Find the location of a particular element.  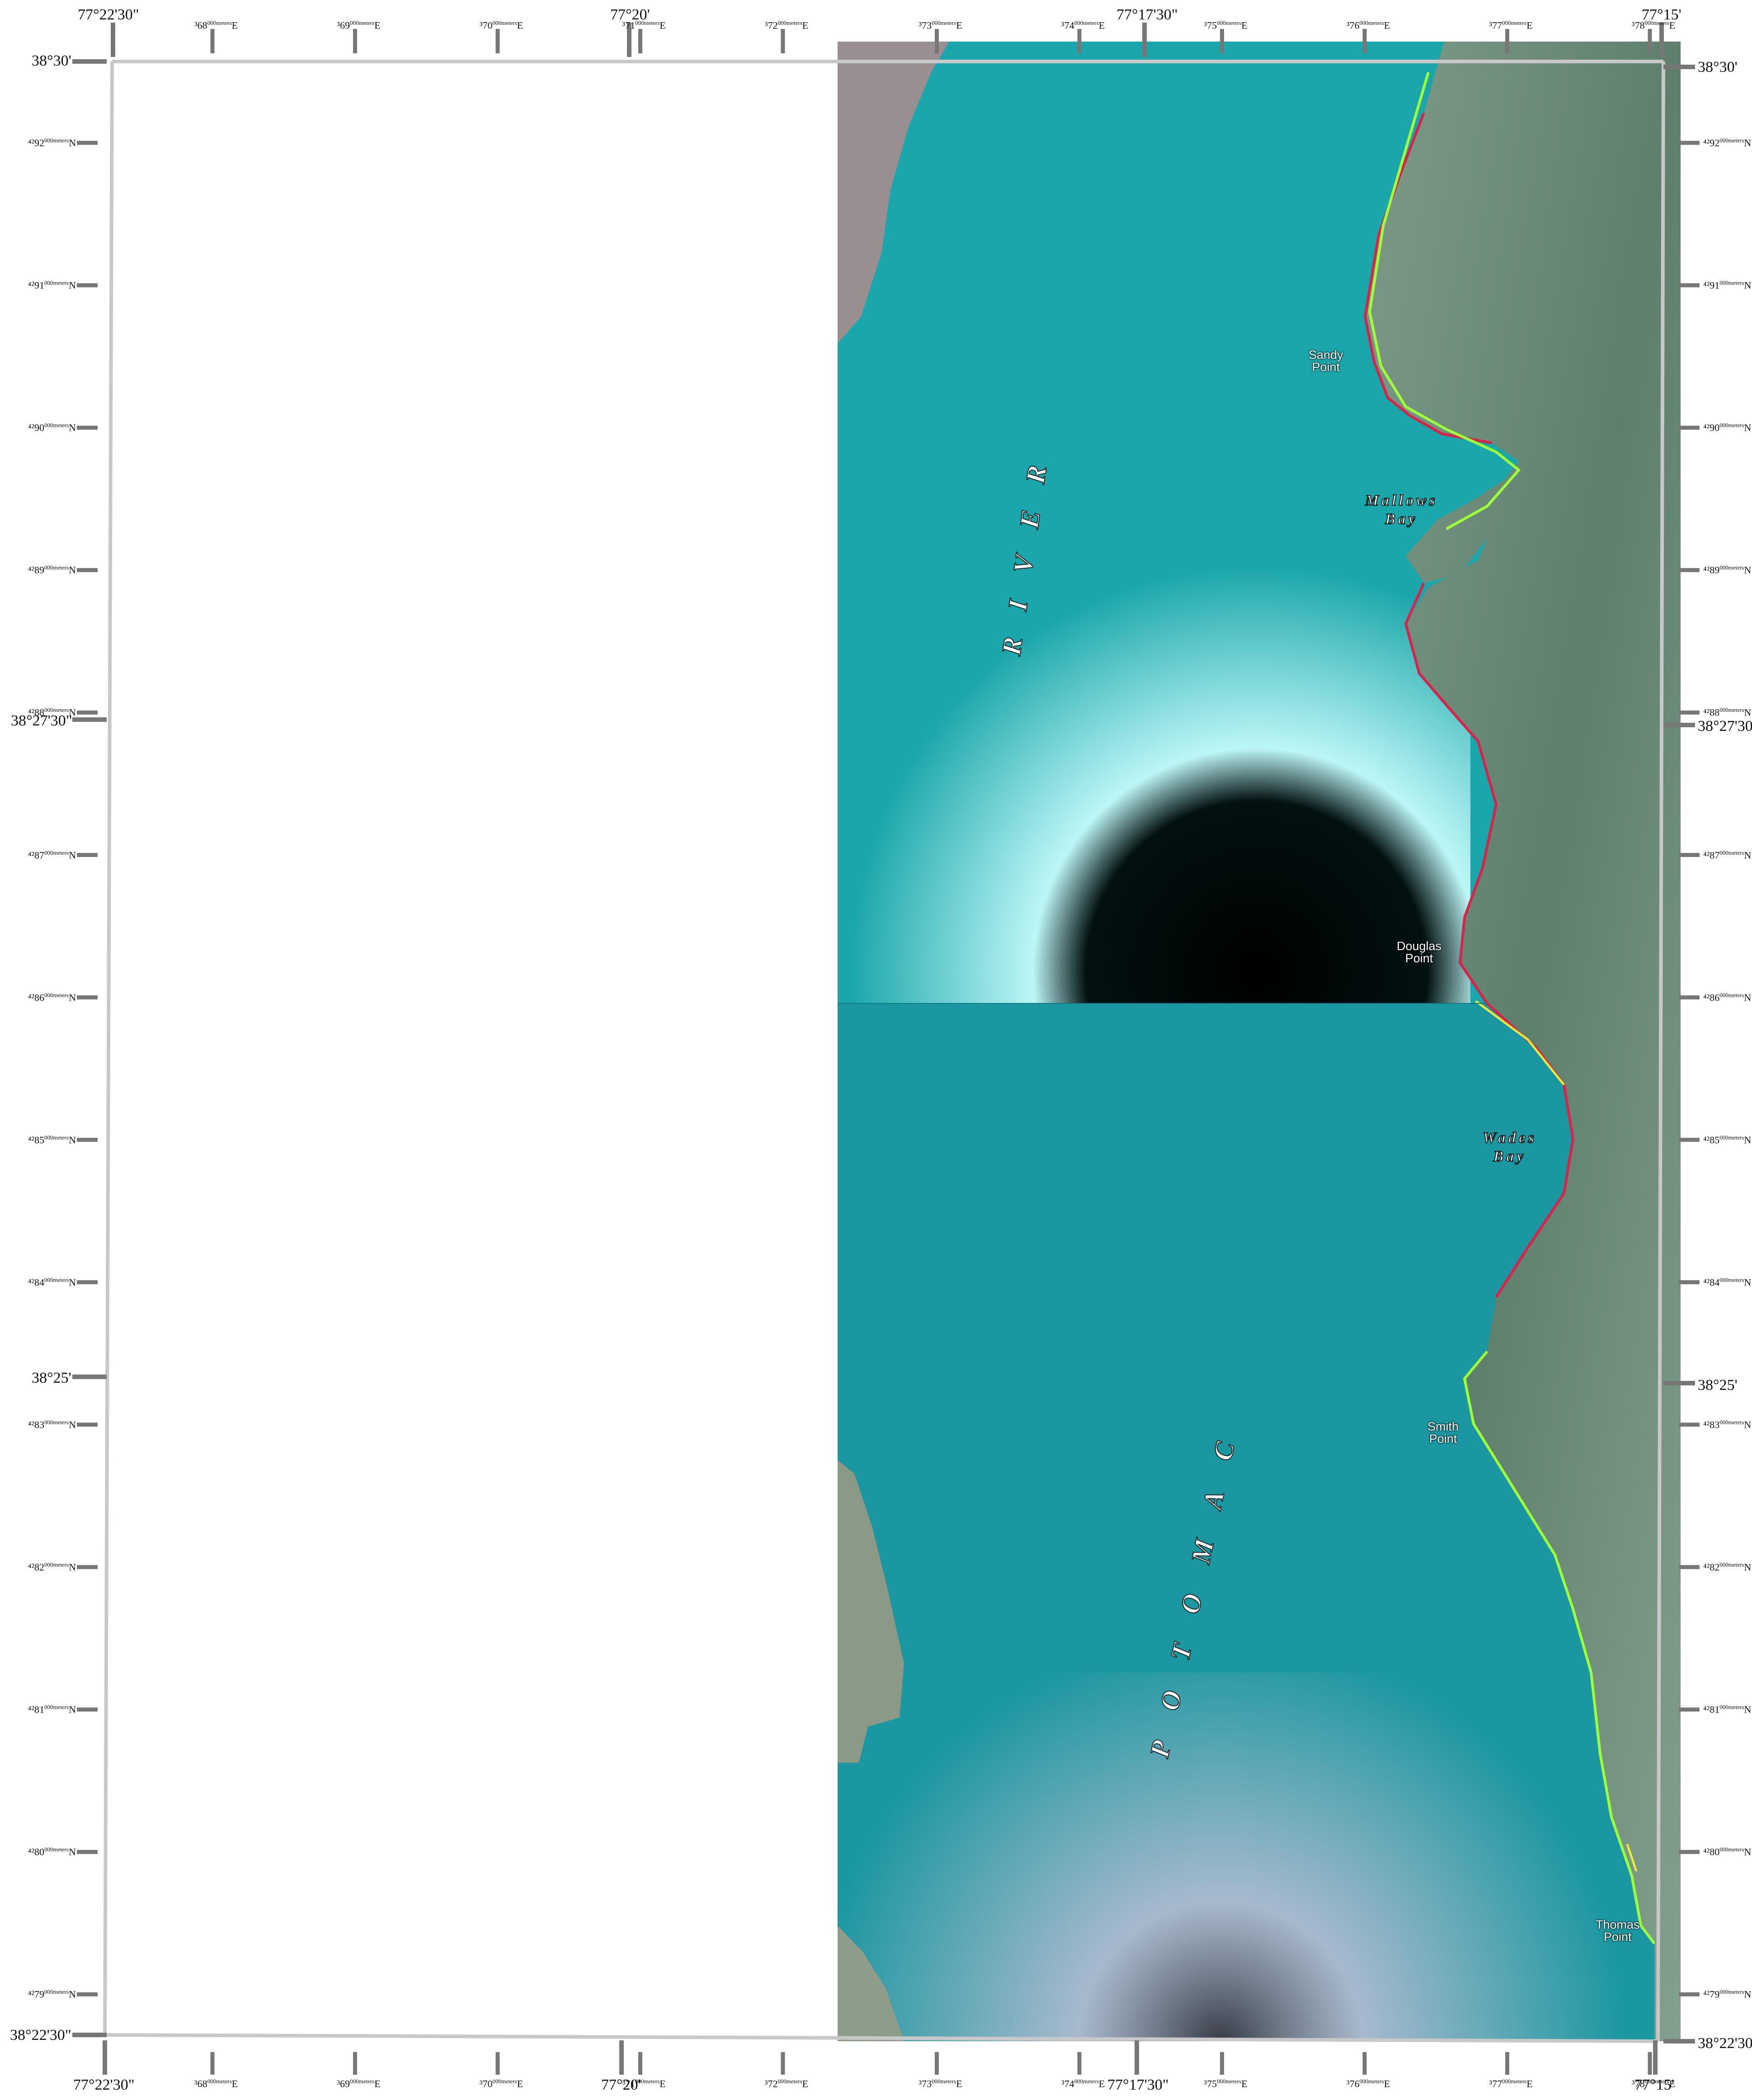

northwest-shore-land is located at coordinates (894, 193).